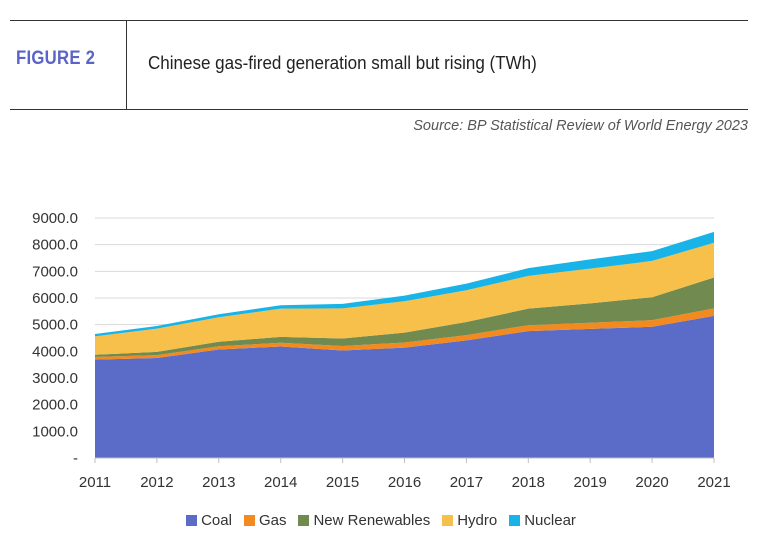  I want to click on header-bottom-rule, so click(379, 109).